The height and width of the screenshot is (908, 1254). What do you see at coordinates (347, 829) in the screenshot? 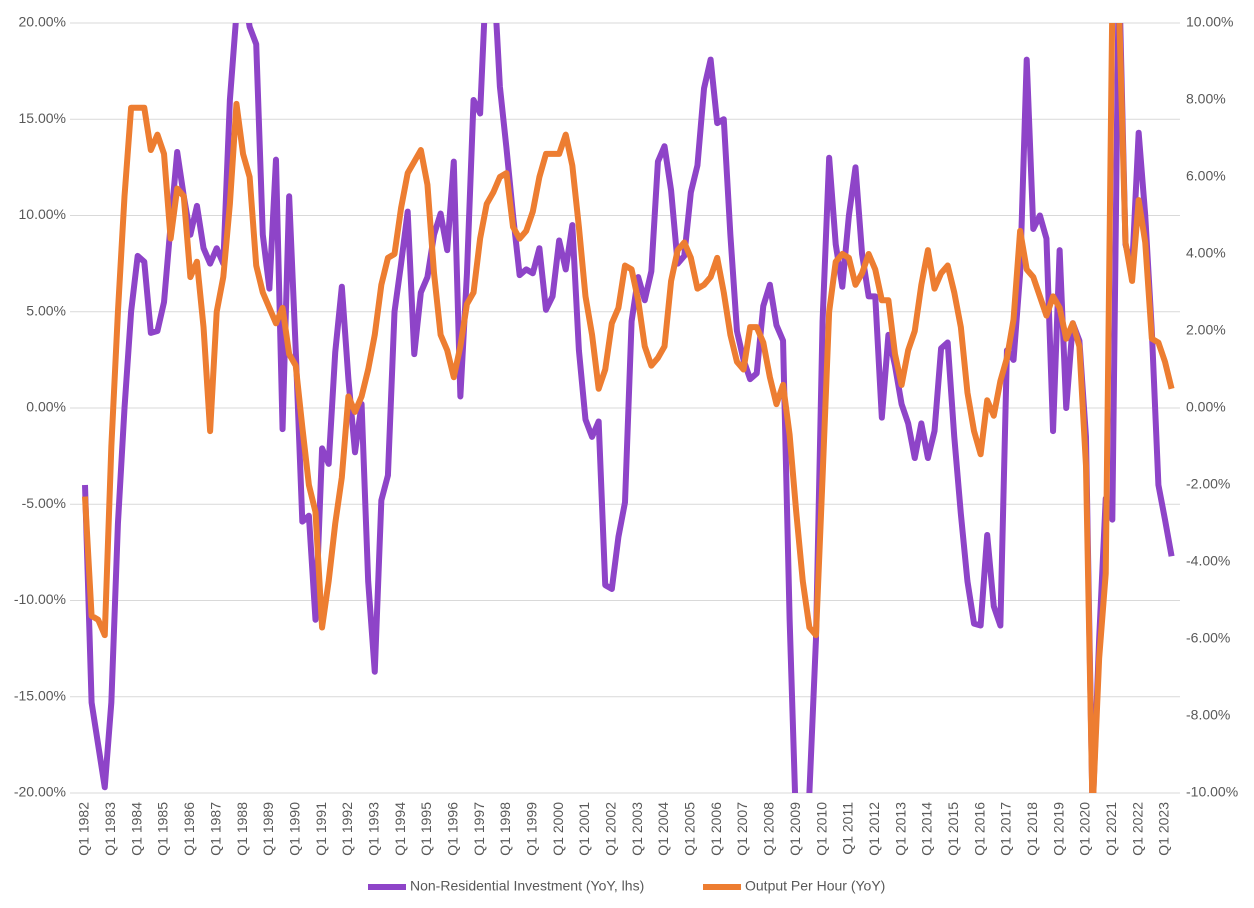
I see `x-tick-label: Q1 1992` at bounding box center [347, 829].